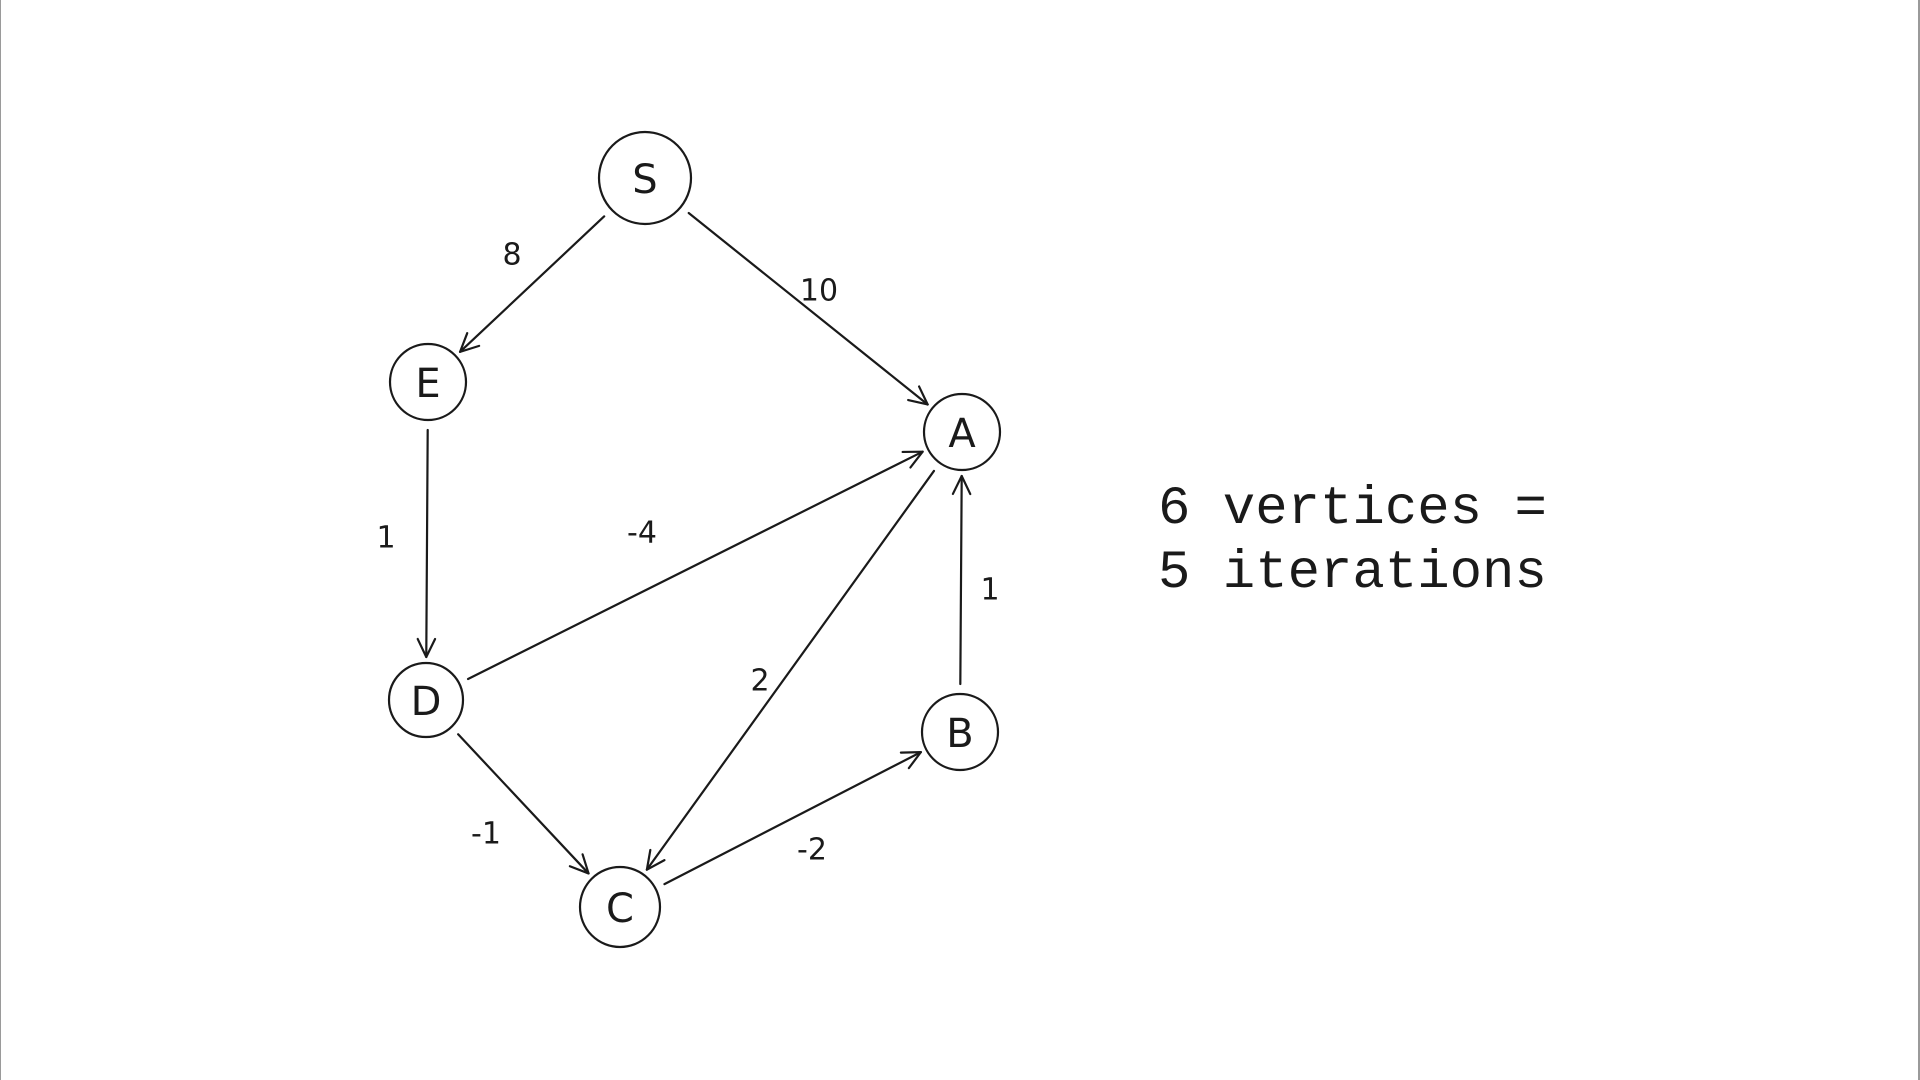 The image size is (1920, 1080). What do you see at coordinates (406, 543) in the screenshot?
I see `edge-e-d: 1` at bounding box center [406, 543].